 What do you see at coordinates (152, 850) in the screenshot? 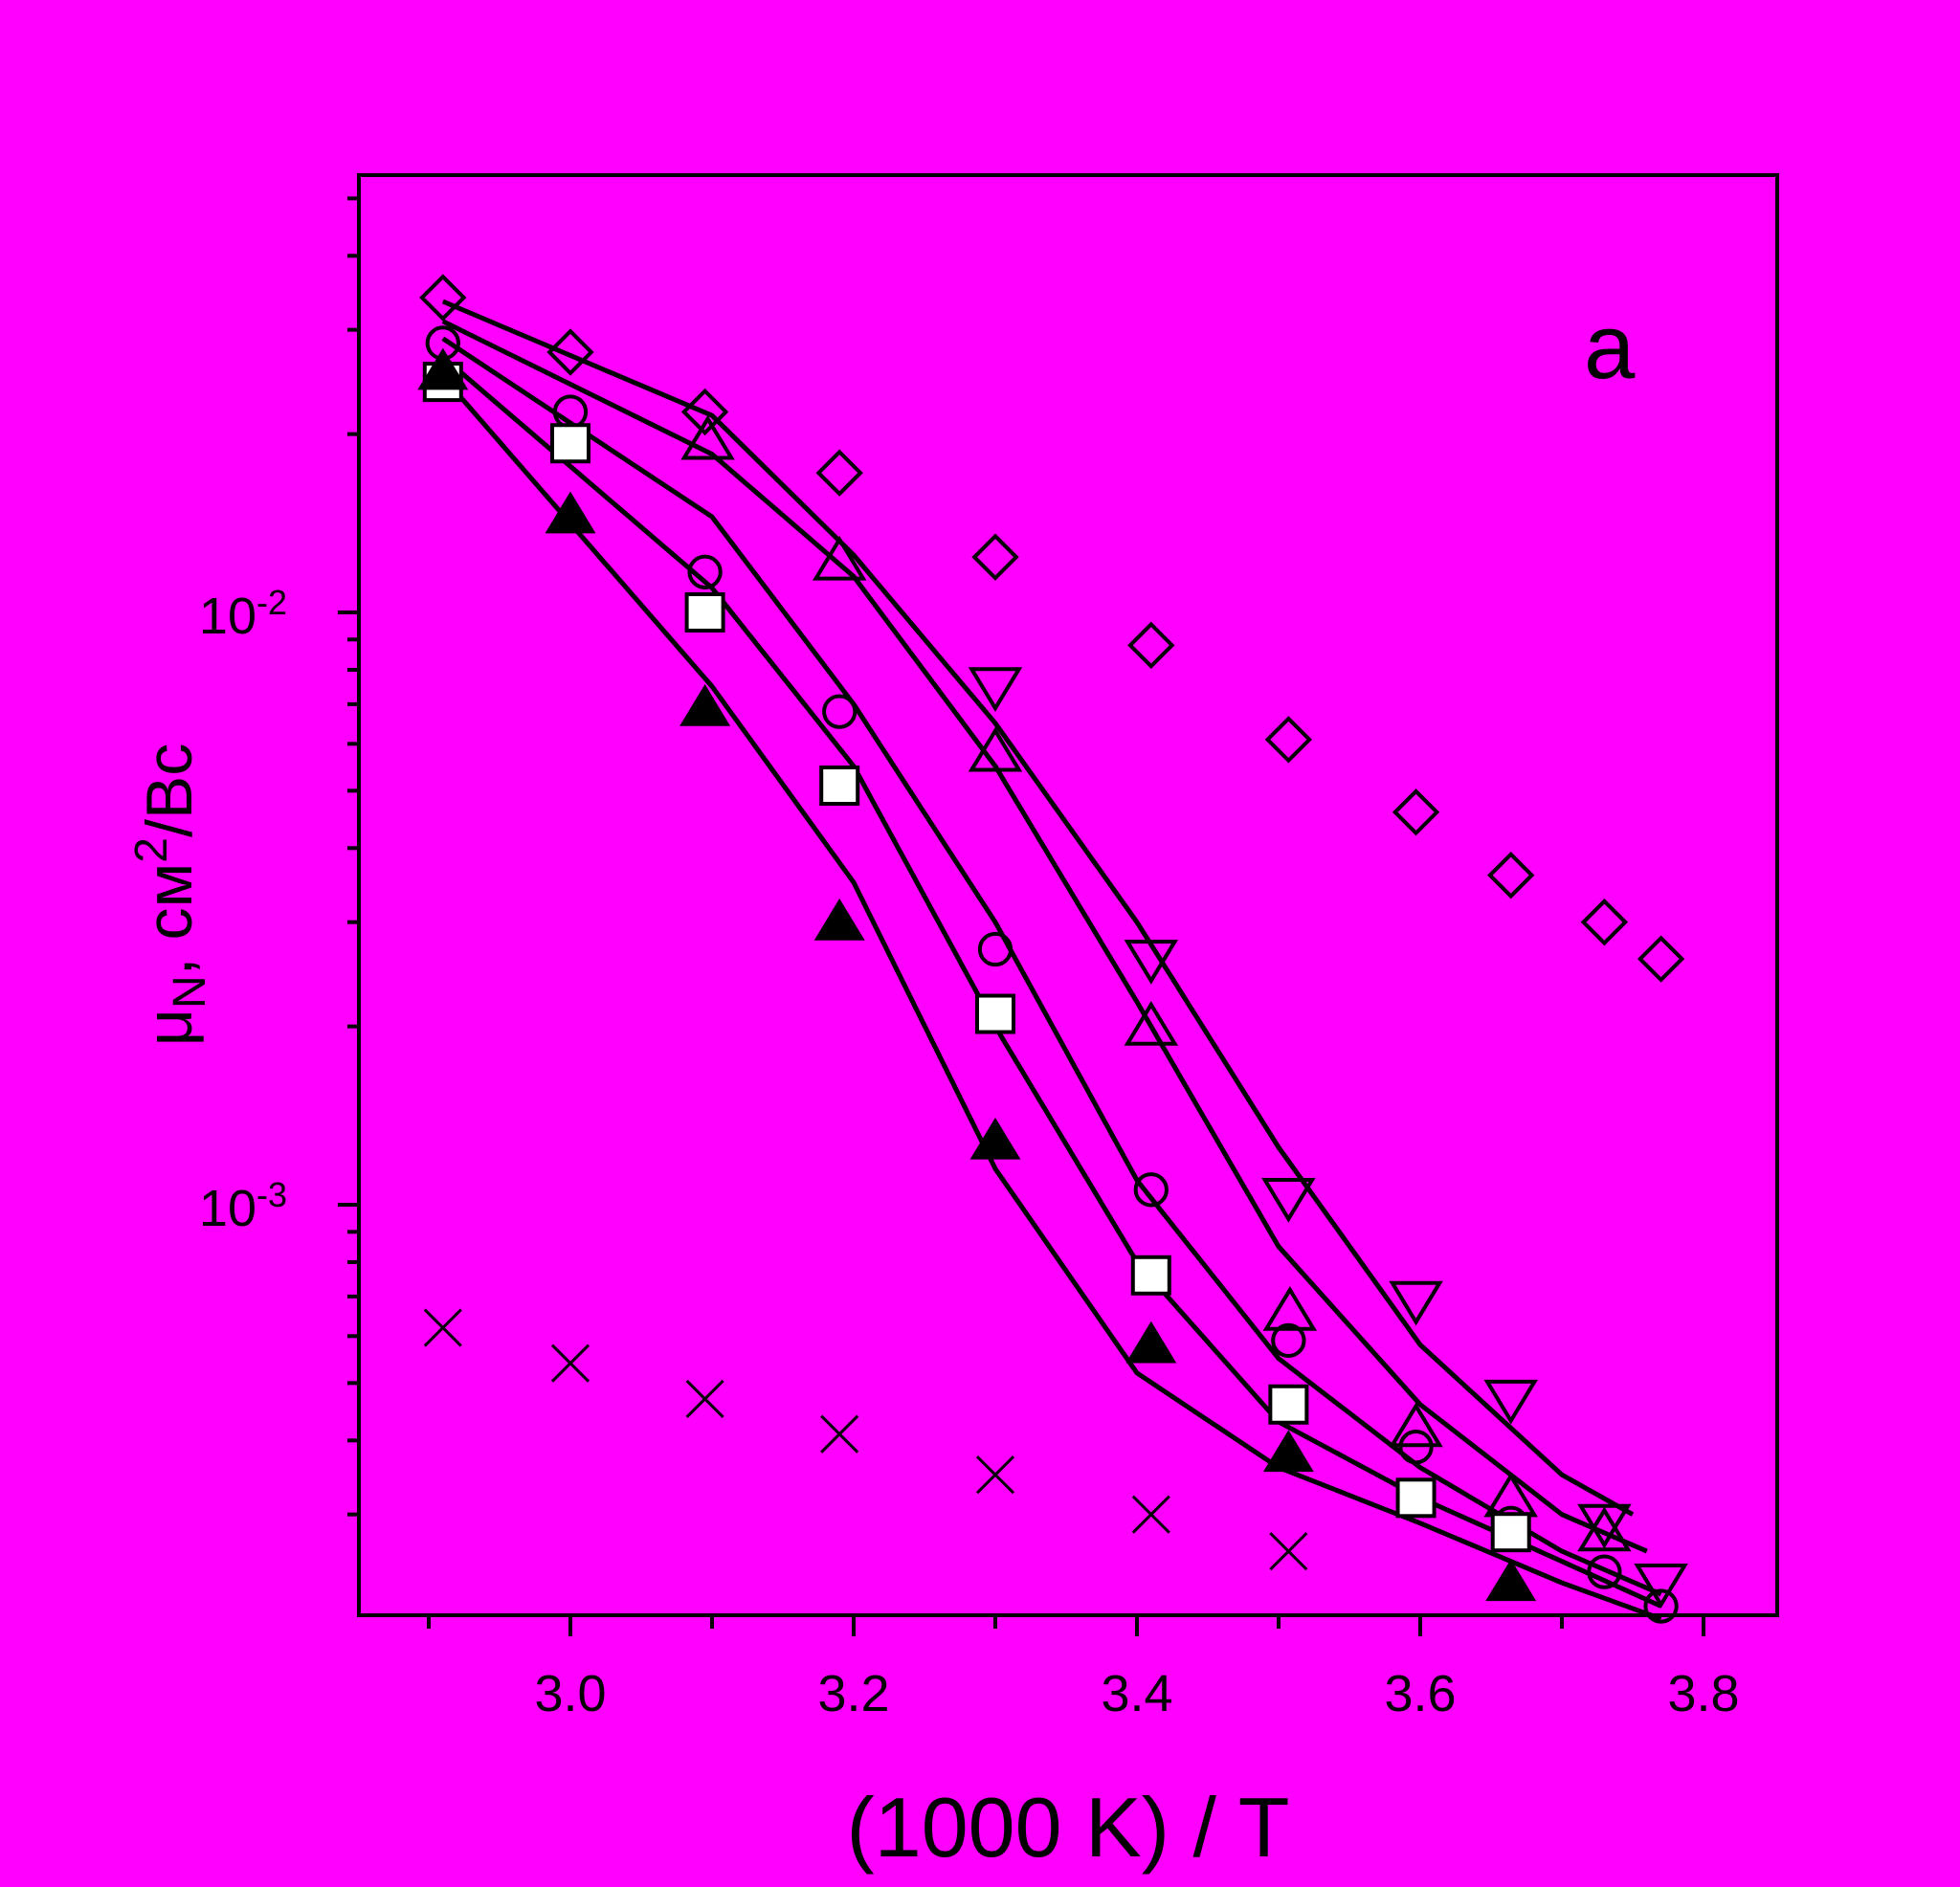
I see `y-axis-title-sup: 2` at bounding box center [152, 850].